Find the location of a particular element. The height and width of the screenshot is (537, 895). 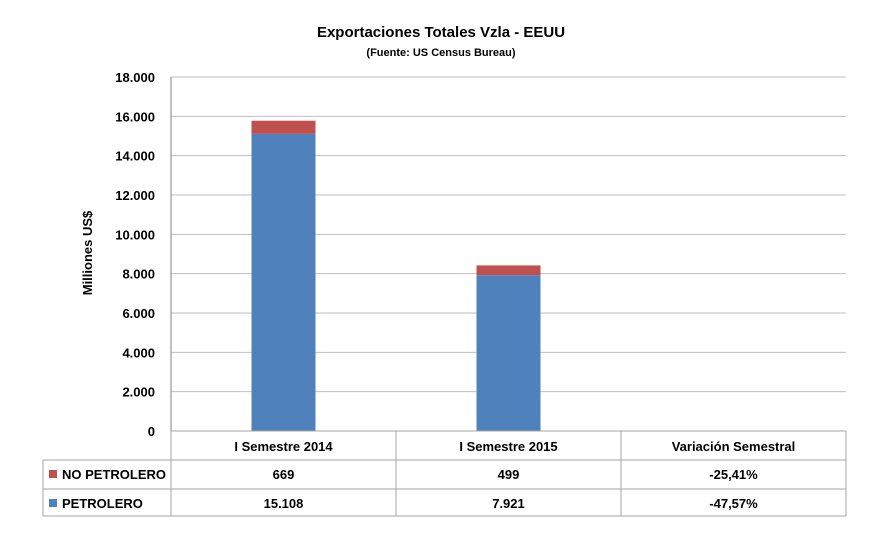

y-tick-label: 4.000 is located at coordinates (138, 352).